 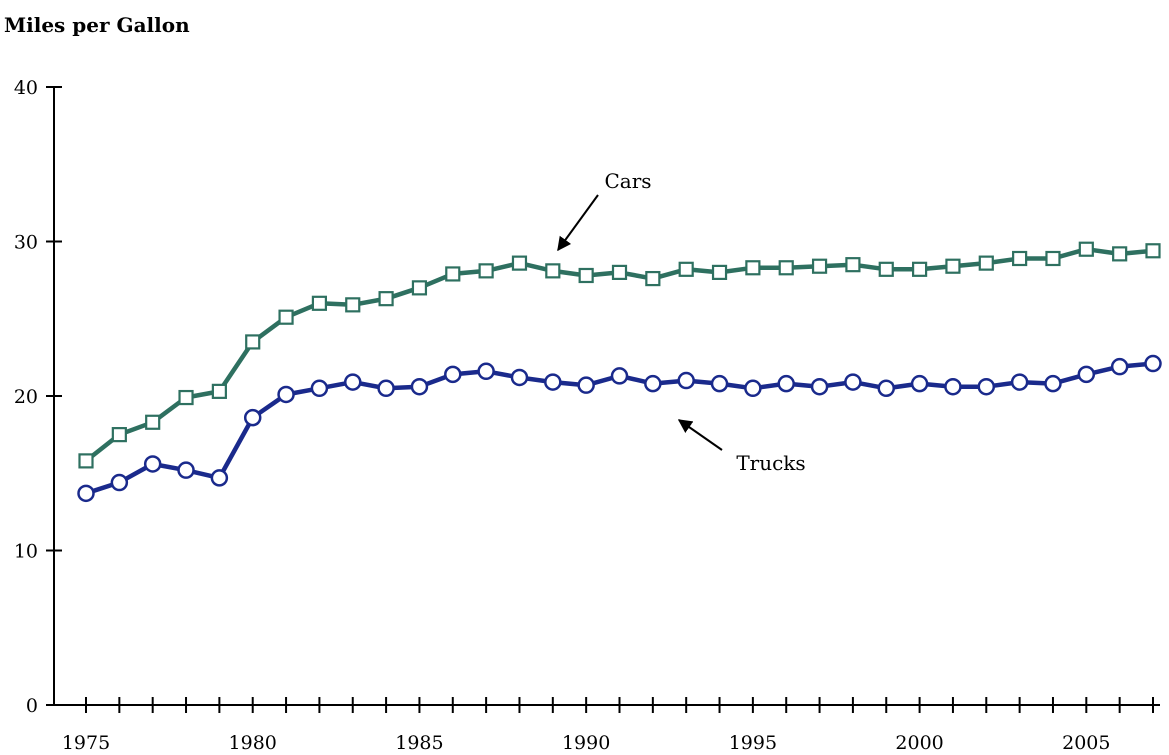 I want to click on annotation-layer: Cars Trucks, so click(x=681, y=322).